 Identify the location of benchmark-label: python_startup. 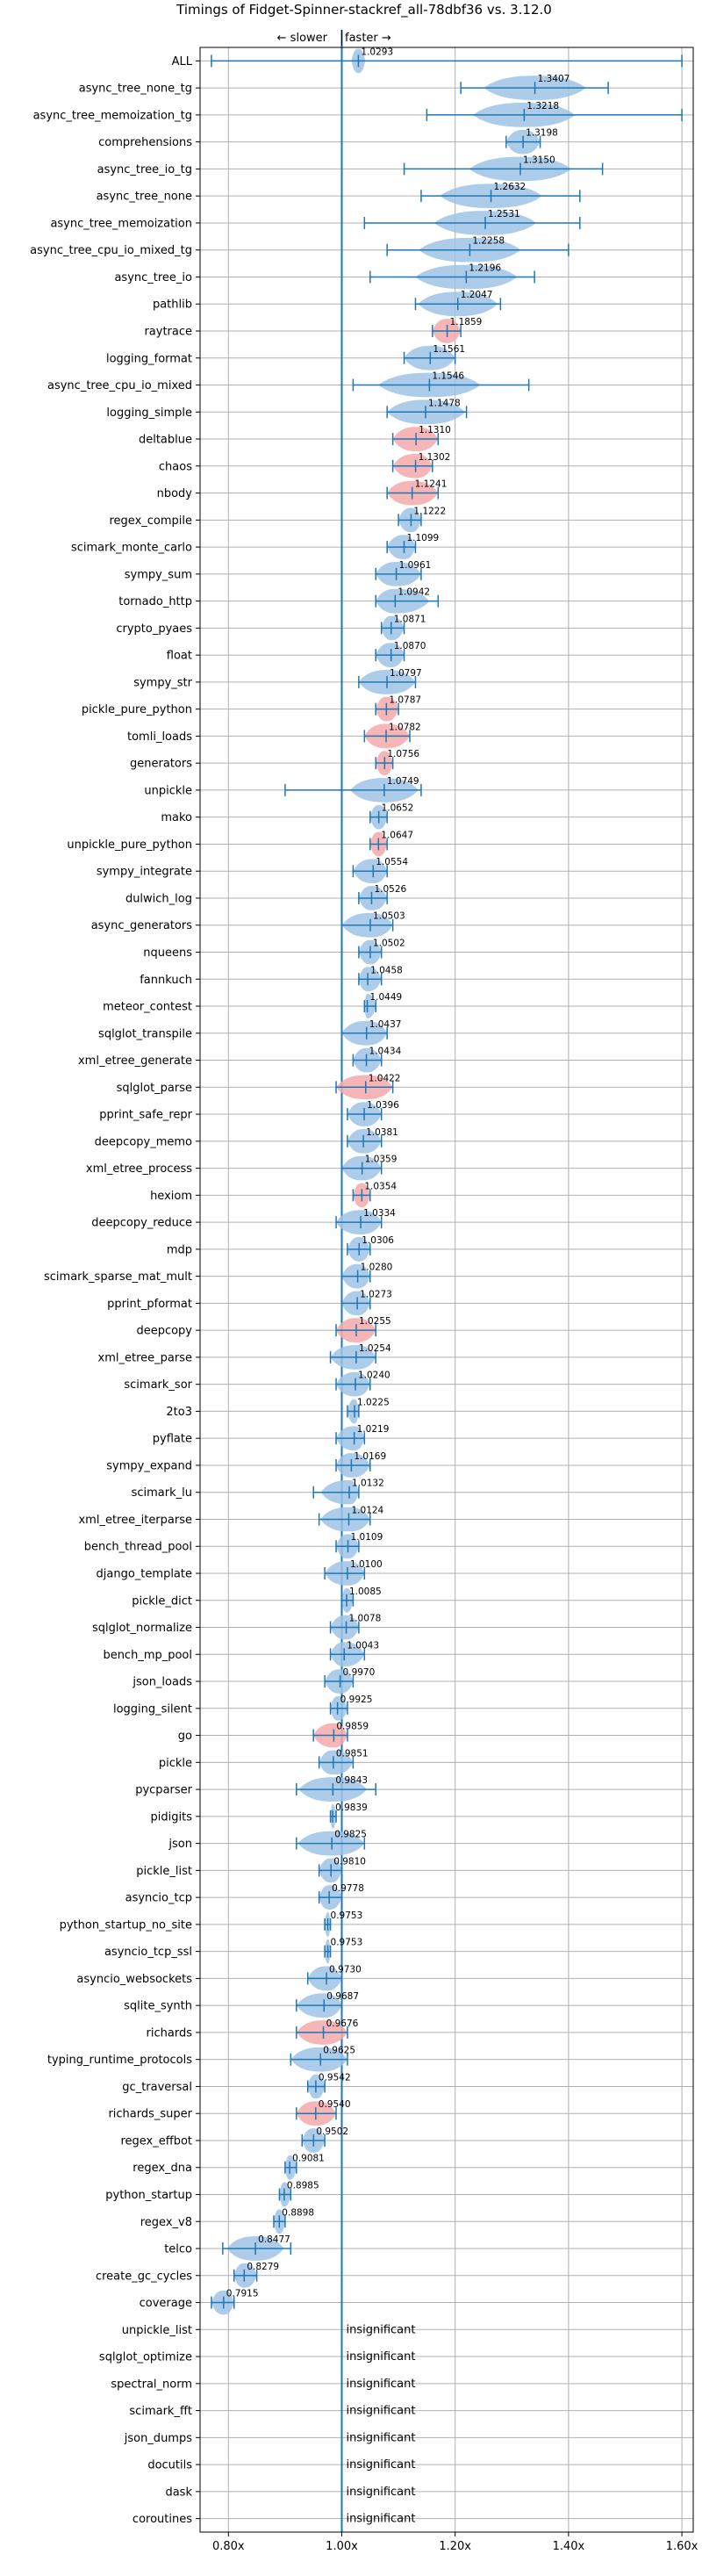
(148, 2195).